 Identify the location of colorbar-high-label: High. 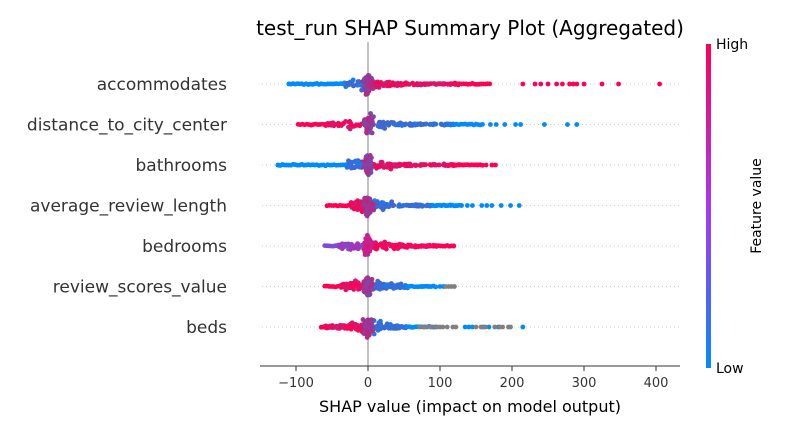
(732, 45).